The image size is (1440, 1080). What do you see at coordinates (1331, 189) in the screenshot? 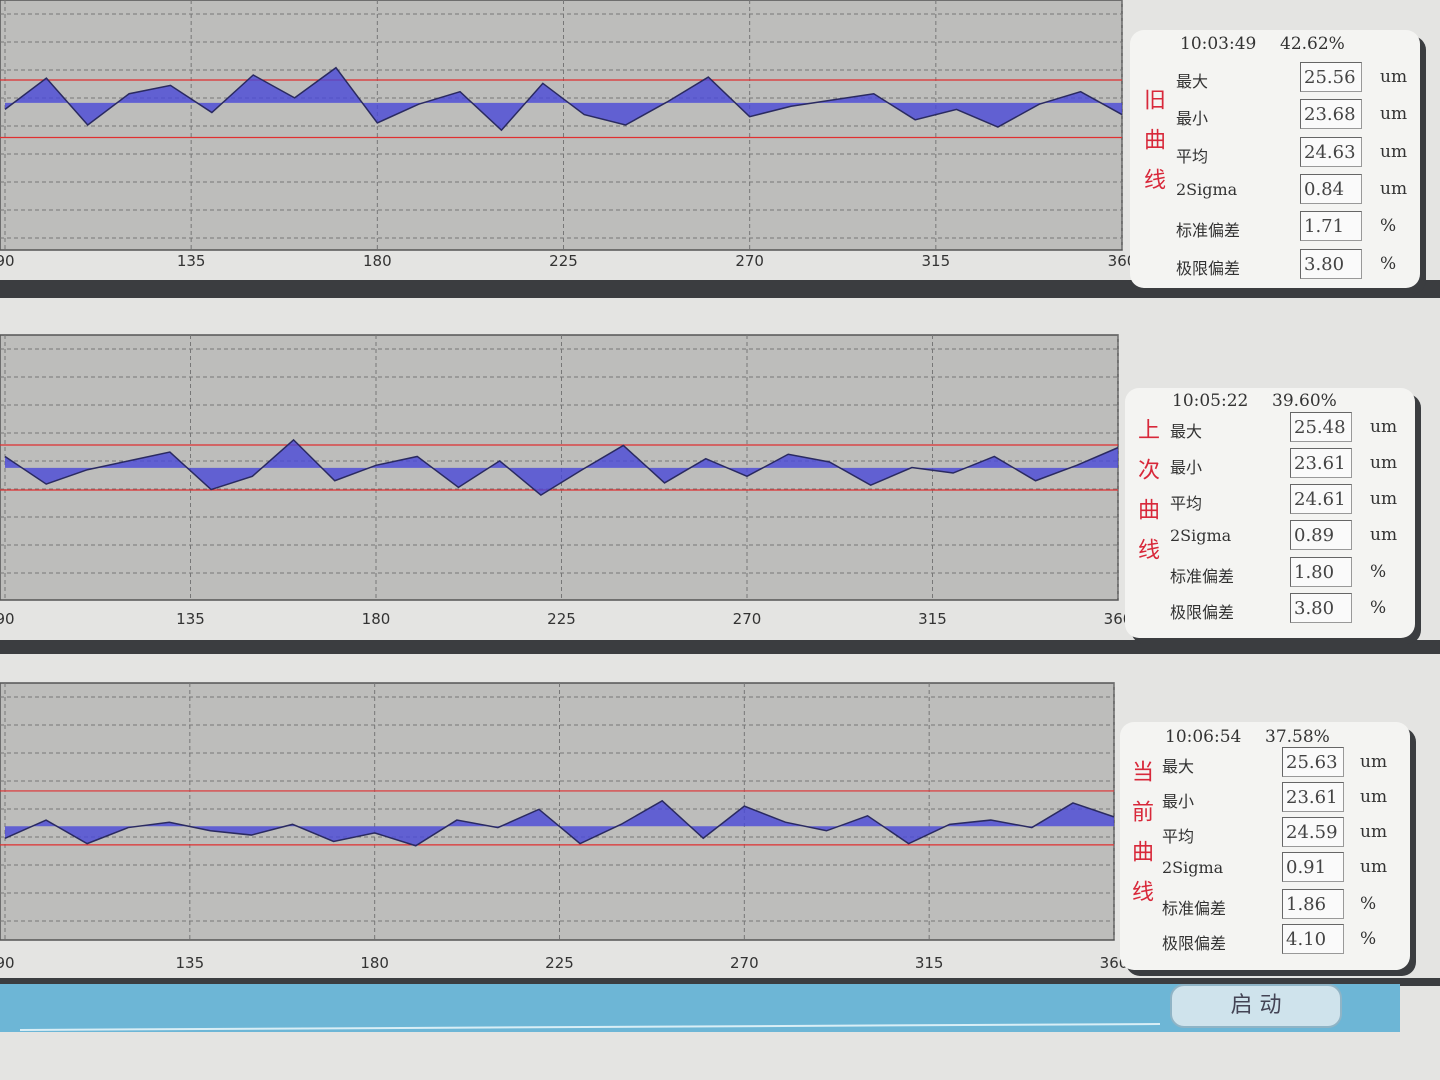
I see `stat-value: 0.84` at bounding box center [1331, 189].